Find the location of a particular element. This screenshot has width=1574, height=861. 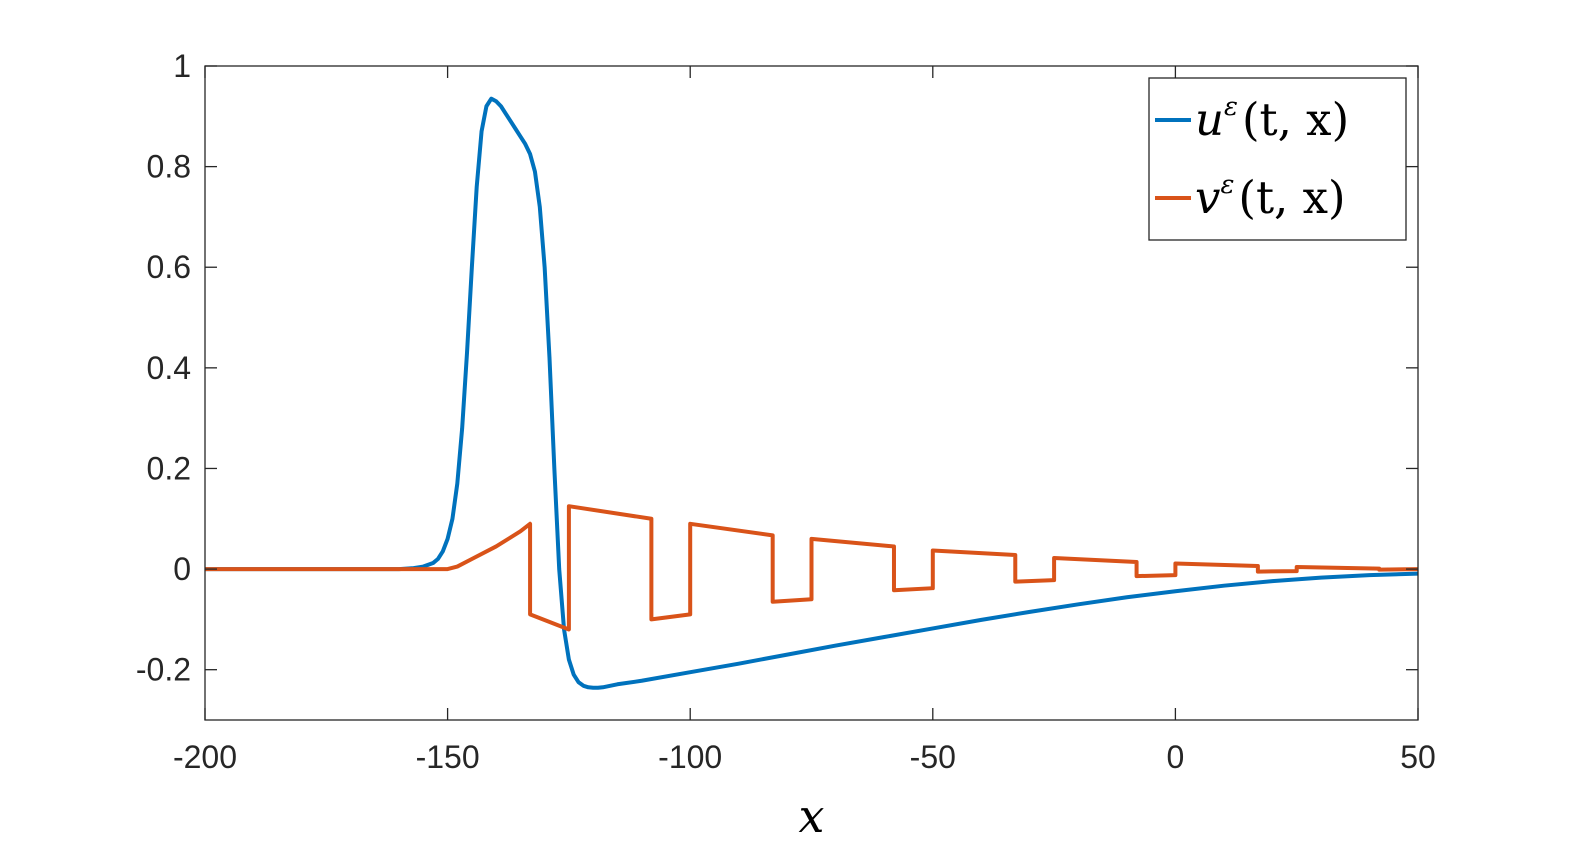

legend-entry-label: vε(t, x) is located at coordinates (1270, 197).